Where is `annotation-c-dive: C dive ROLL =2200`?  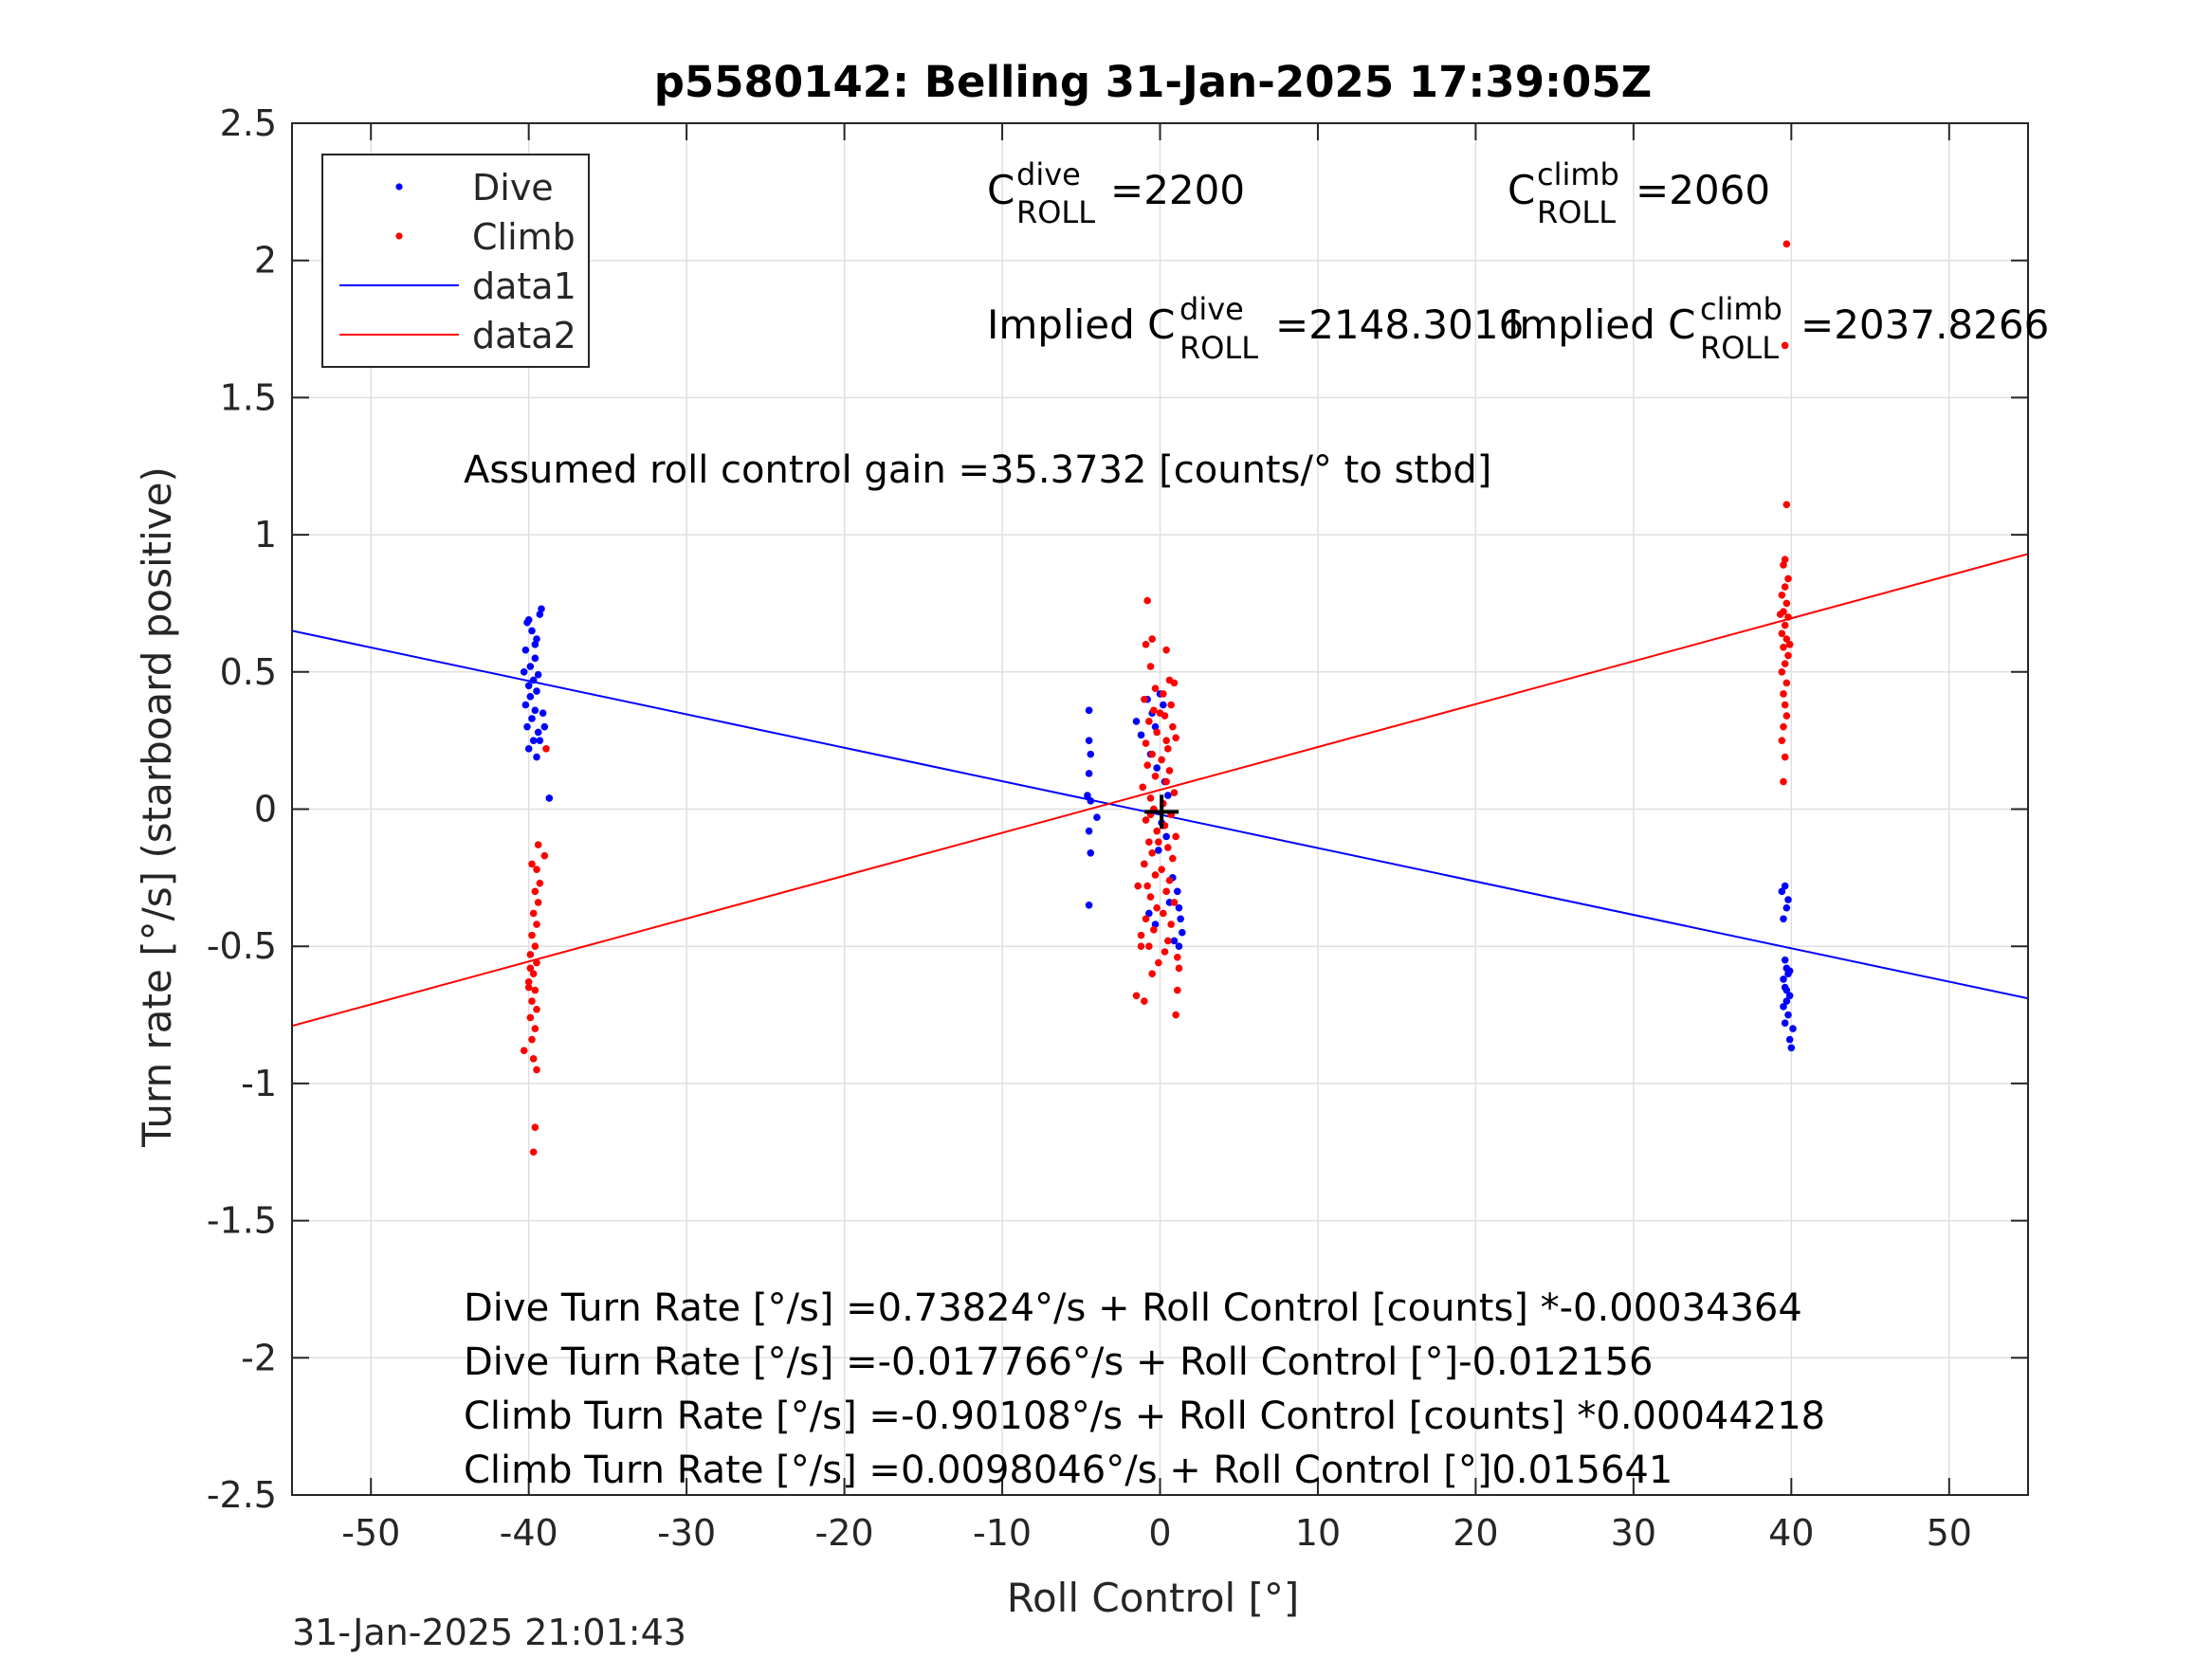 annotation-c-dive: C dive ROLL =2200 is located at coordinates (1116, 193).